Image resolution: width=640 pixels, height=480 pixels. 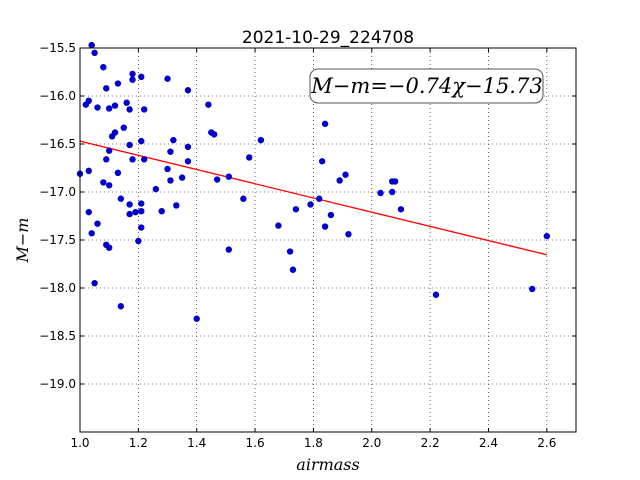 What do you see at coordinates (430, 443) in the screenshot?
I see `x-tick-label: 2.2` at bounding box center [430, 443].